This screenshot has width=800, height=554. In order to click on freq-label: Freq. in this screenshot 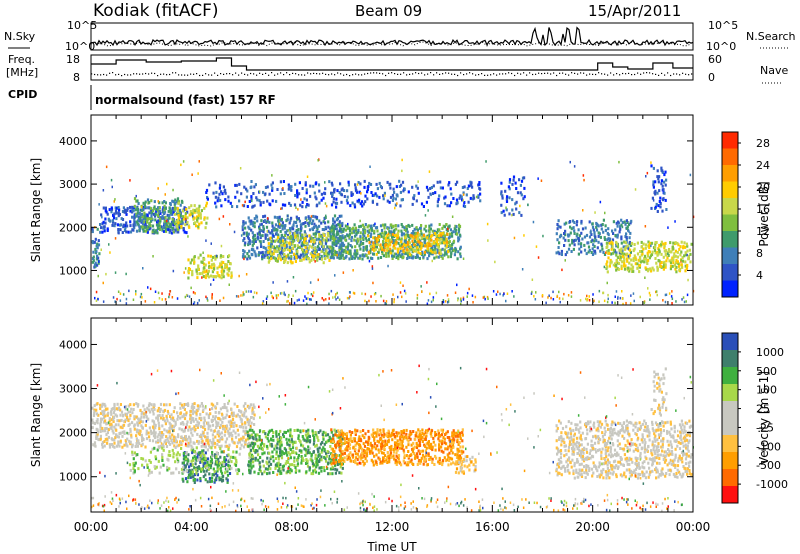, I will do `click(21, 59)`.